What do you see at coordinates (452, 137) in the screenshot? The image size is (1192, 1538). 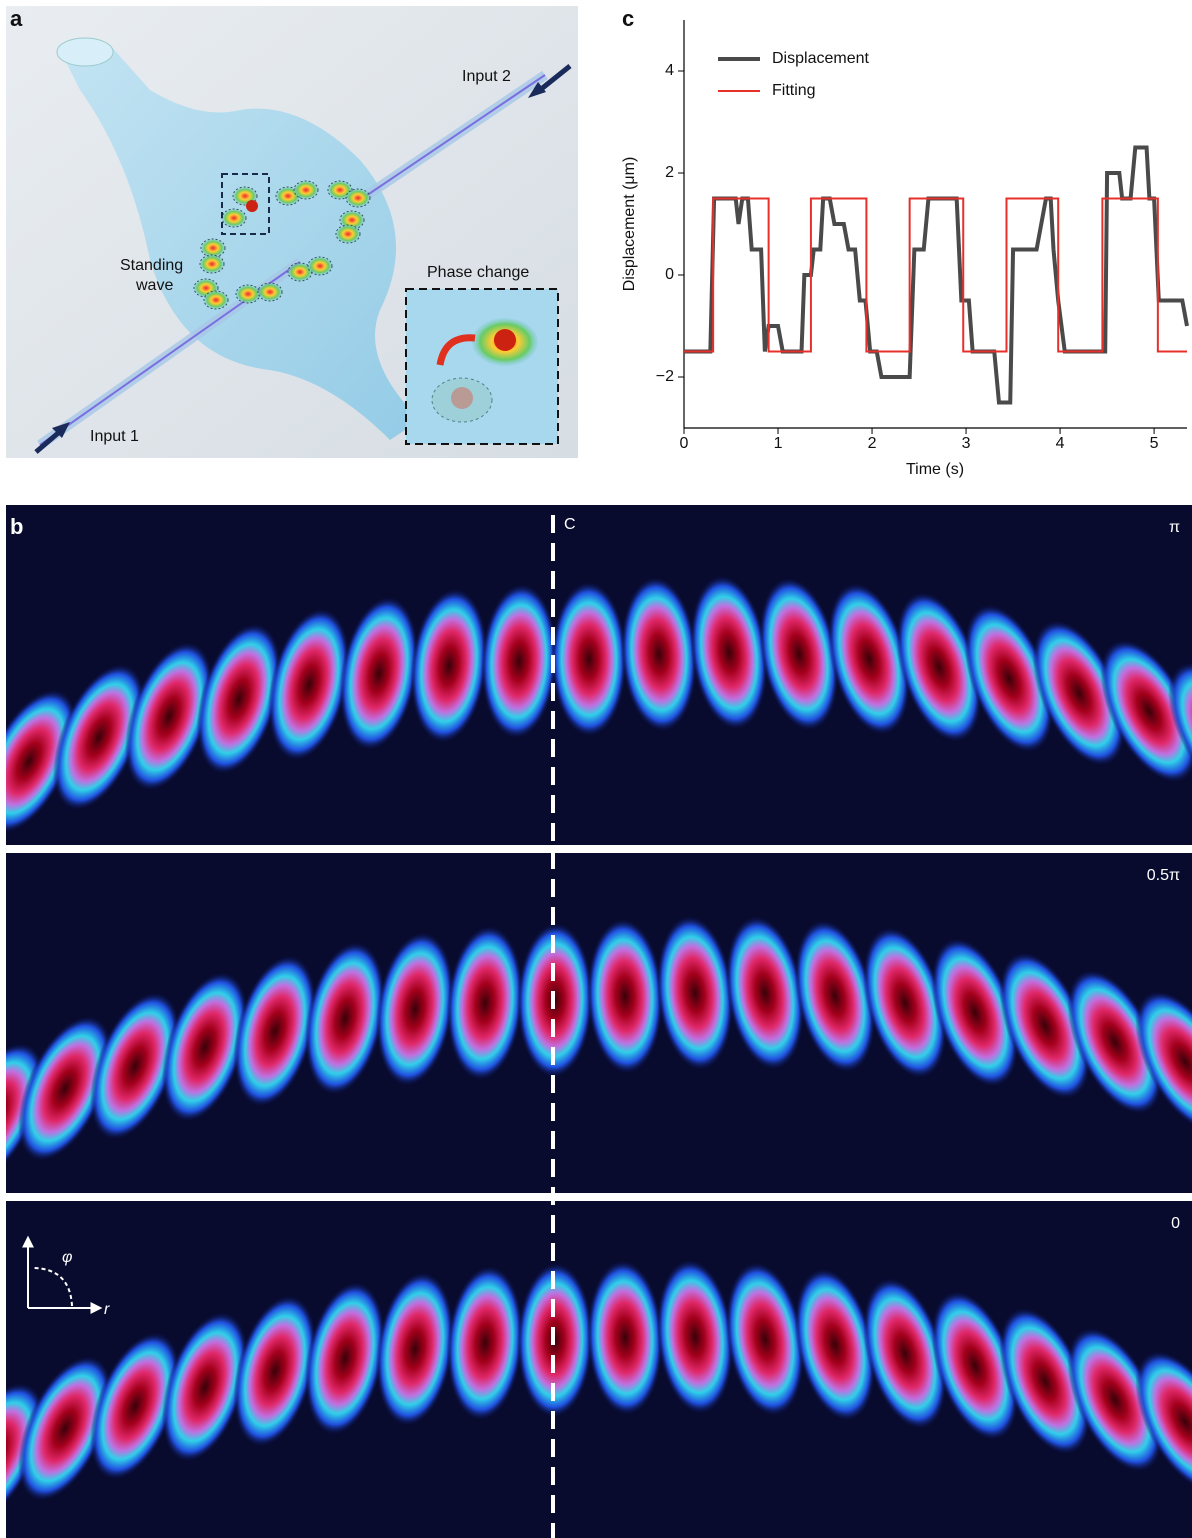 I see `fiber-2-core` at bounding box center [452, 137].